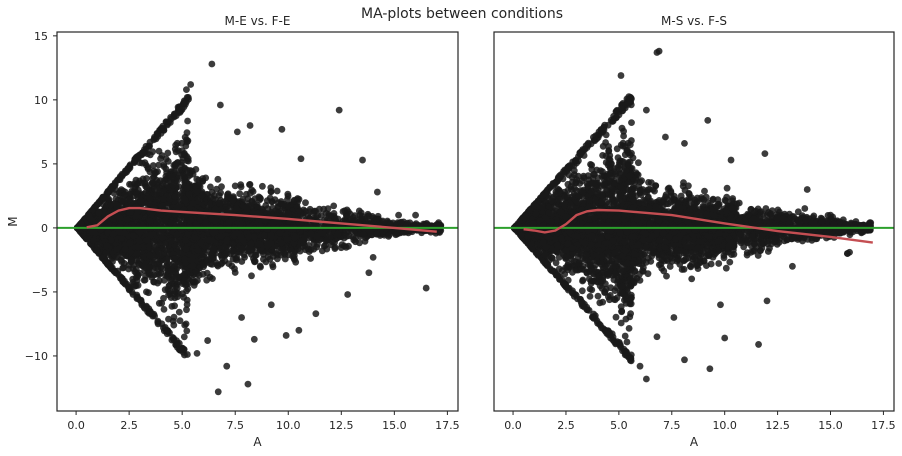 This screenshot has width=902, height=456. I want to click on figure-title: MA-plots between conditions, so click(462, 14).